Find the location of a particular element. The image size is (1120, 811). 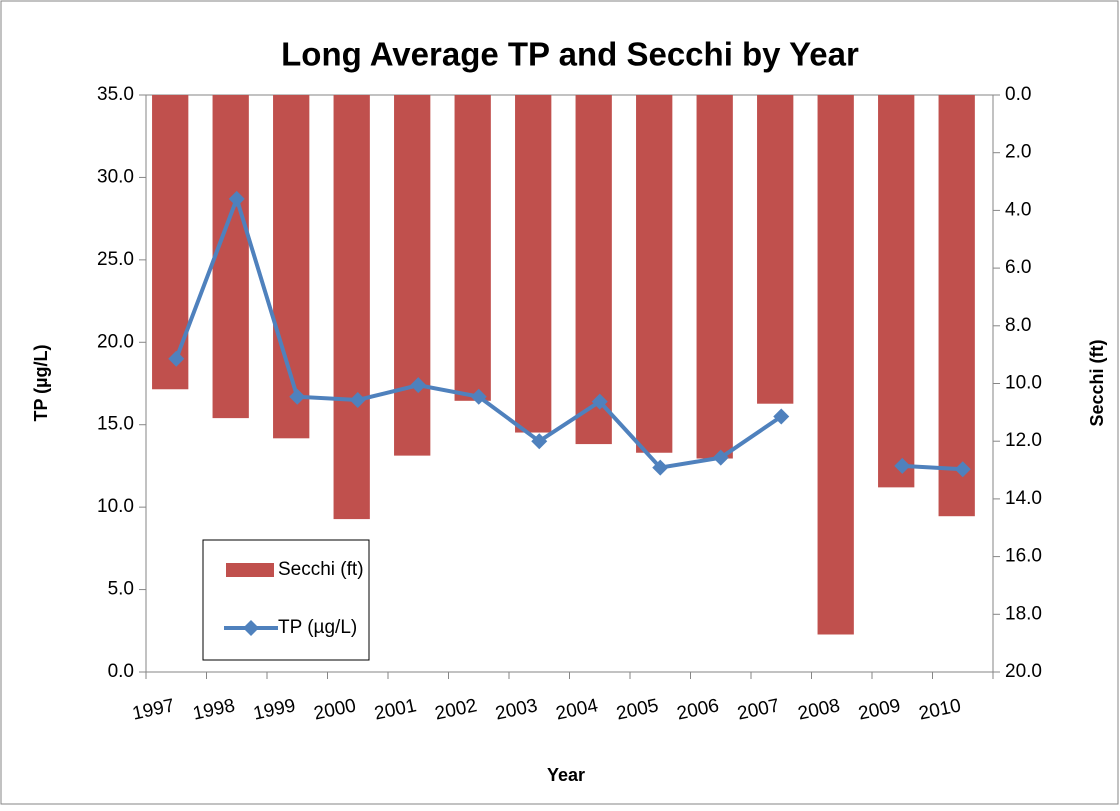

y-tick-label: 0.0 is located at coordinates (121, 671).